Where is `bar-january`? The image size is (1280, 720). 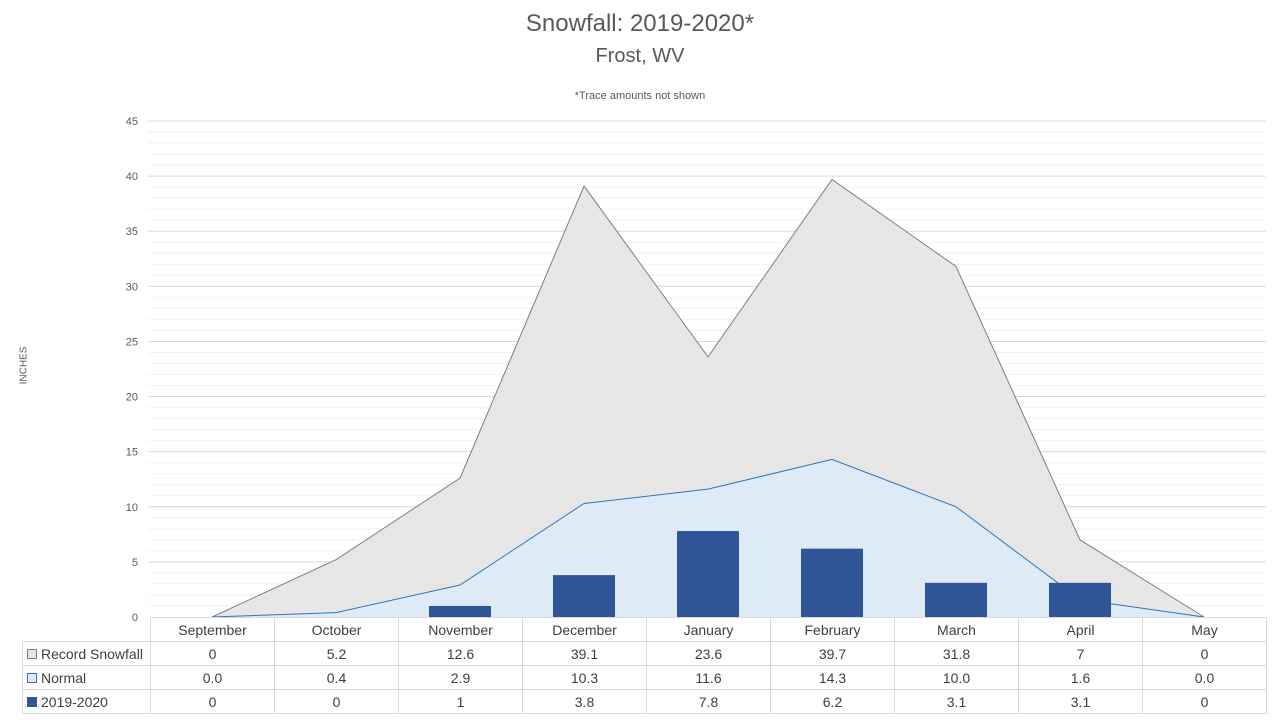
bar-january is located at coordinates (708, 574).